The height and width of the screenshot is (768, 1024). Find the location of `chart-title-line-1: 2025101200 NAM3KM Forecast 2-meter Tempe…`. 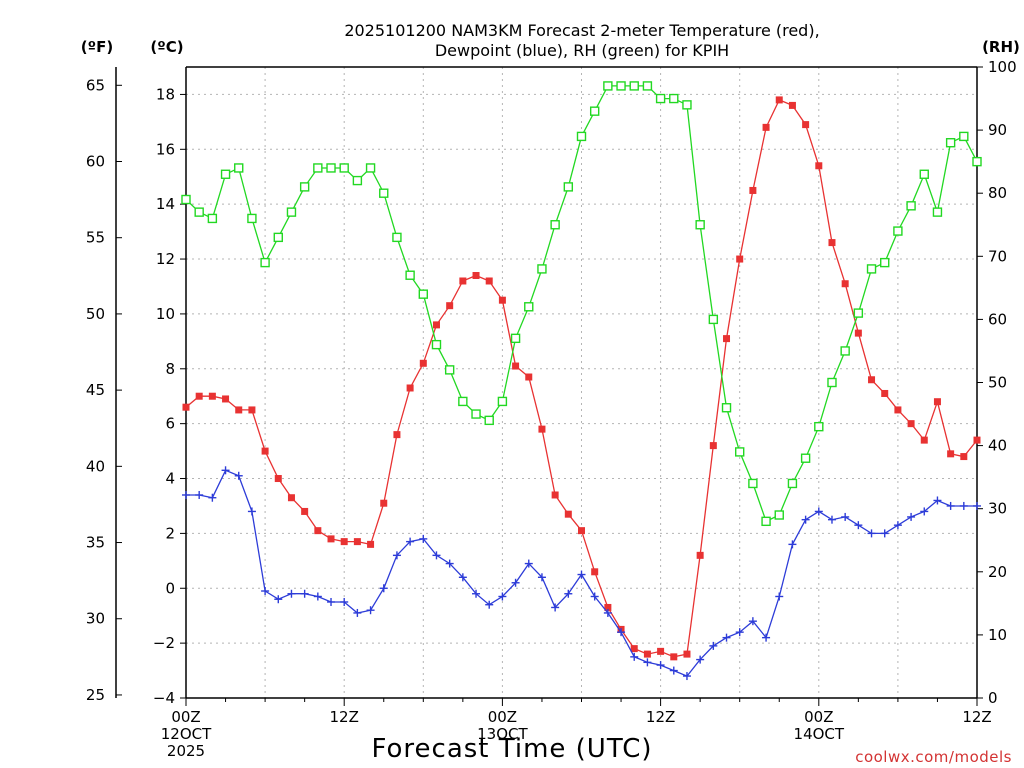

chart-title-line-1: 2025101200 NAM3KM Forecast 2-meter Tempe… is located at coordinates (581, 30).